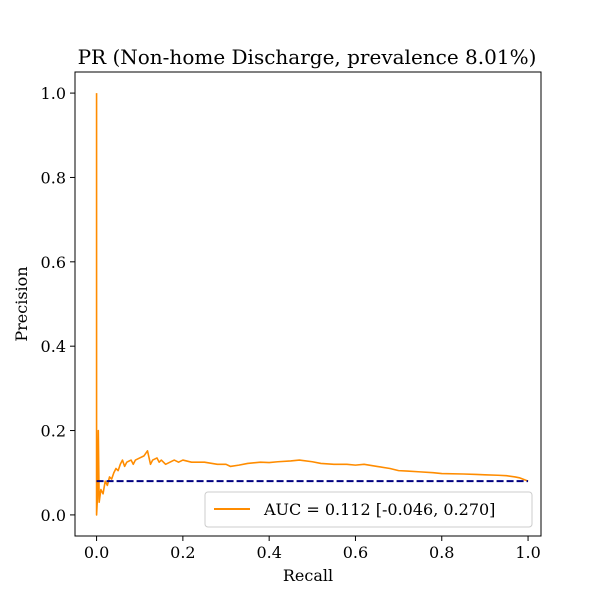 The height and width of the screenshot is (600, 600). I want to click on y-tick-label: 0.0, so click(53, 515).